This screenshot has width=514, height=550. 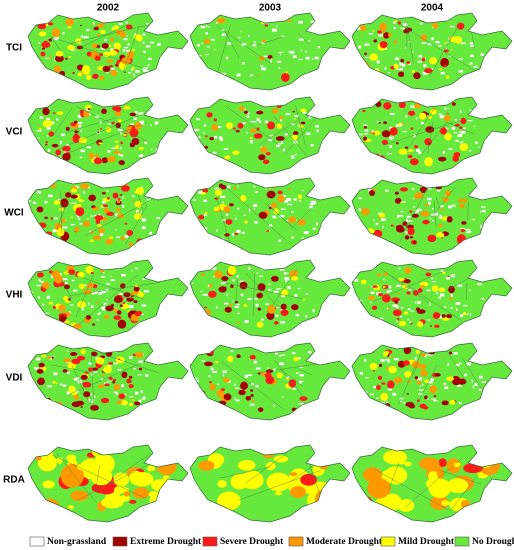 I want to click on row-label: RDA, so click(x=14, y=480).